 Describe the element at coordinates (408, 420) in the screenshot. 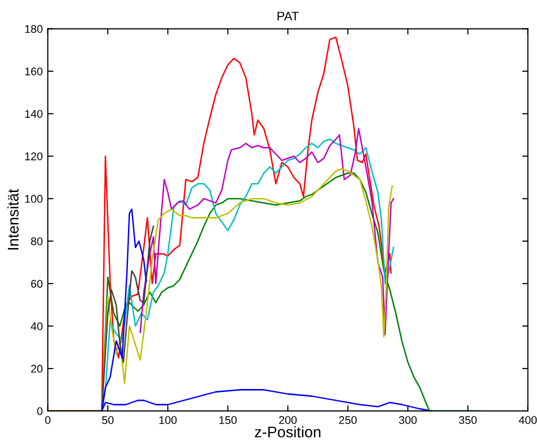

I see `x-tick-label: 300` at that location.